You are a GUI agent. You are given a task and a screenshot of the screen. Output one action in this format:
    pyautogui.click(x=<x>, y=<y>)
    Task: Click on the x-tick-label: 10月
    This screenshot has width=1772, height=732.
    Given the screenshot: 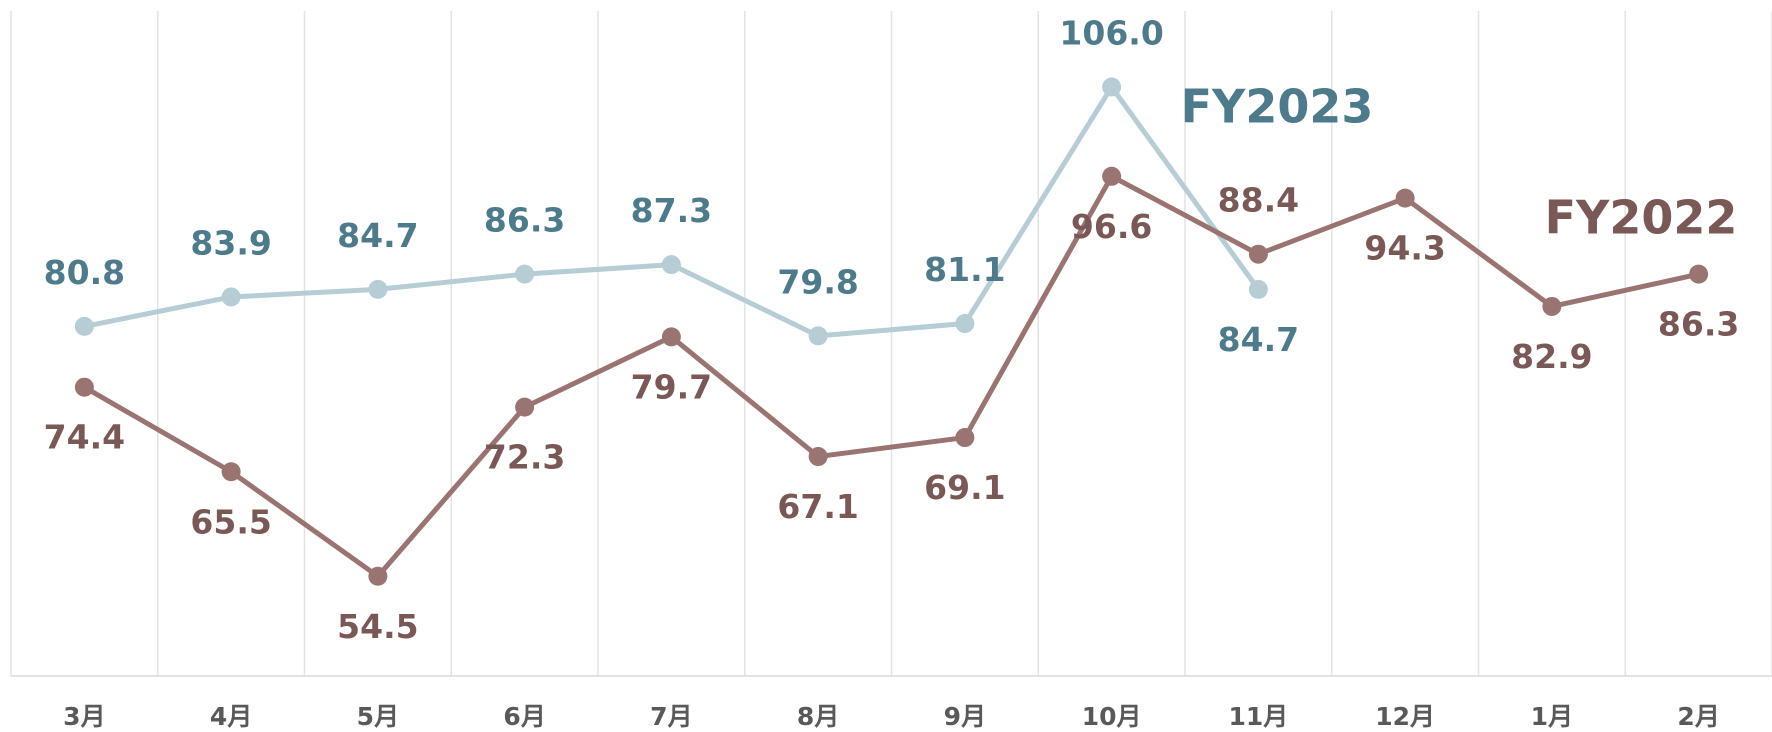 What is the action you would take?
    pyautogui.click(x=1112, y=716)
    